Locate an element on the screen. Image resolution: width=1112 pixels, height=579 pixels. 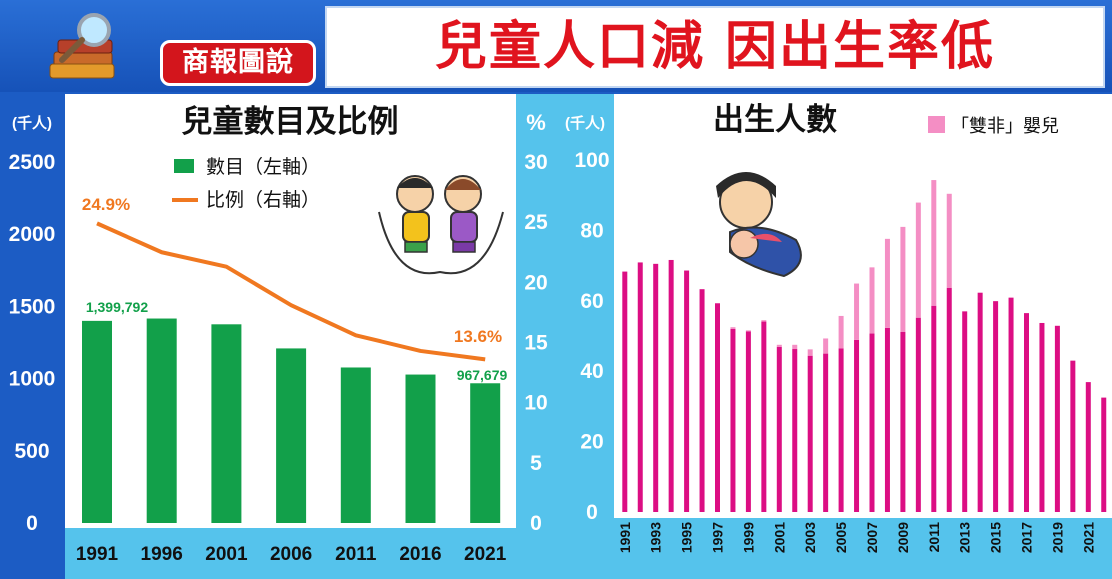
right-x-tick-label: 1991 is located at coordinates (625, 537).